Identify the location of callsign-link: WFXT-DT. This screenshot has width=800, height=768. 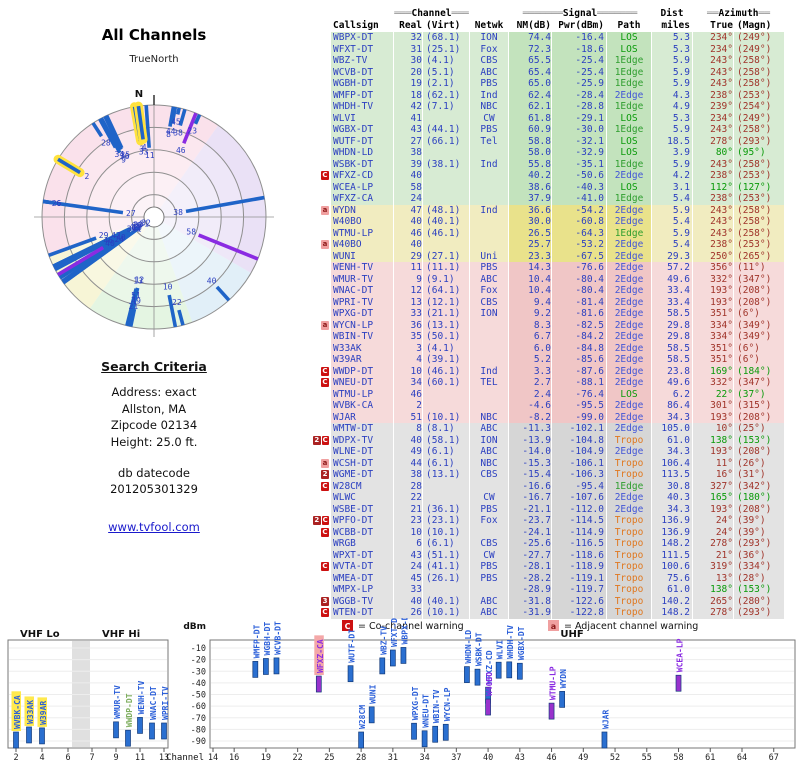
(362, 49).